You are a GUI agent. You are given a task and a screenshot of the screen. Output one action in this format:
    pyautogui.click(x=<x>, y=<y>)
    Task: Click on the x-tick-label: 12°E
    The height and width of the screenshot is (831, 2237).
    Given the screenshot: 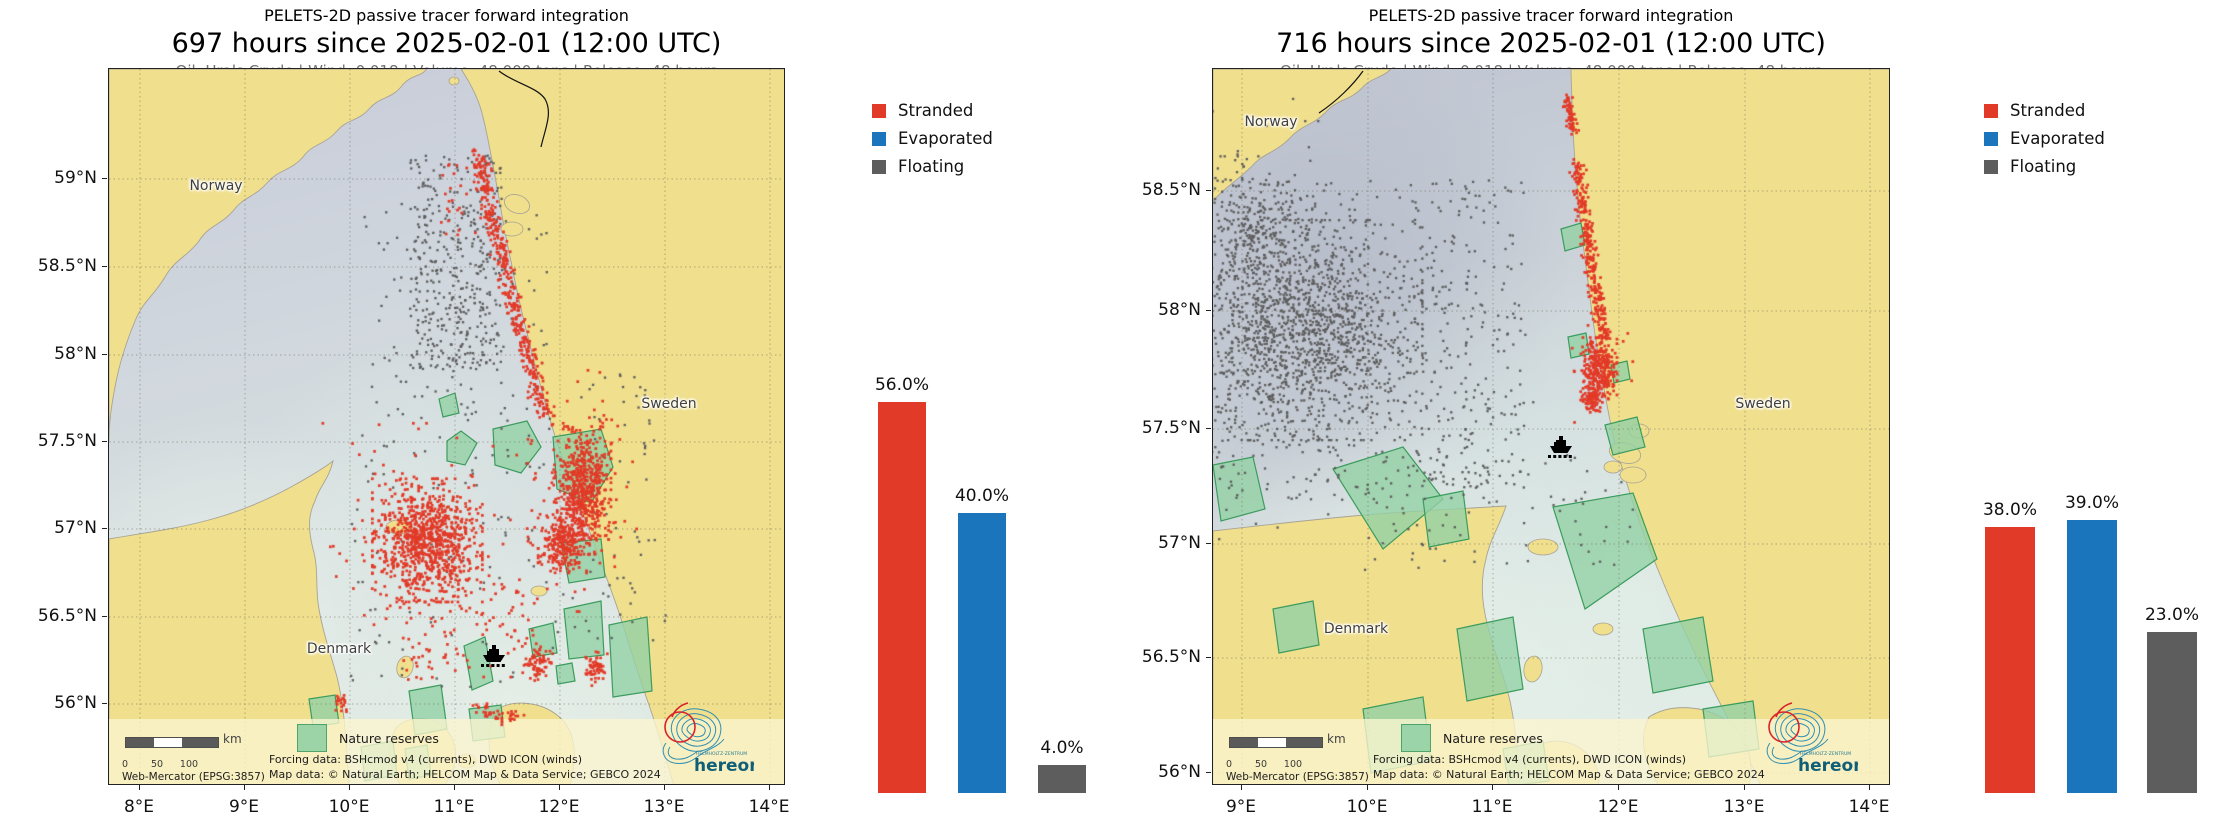 What is the action you would take?
    pyautogui.click(x=559, y=807)
    